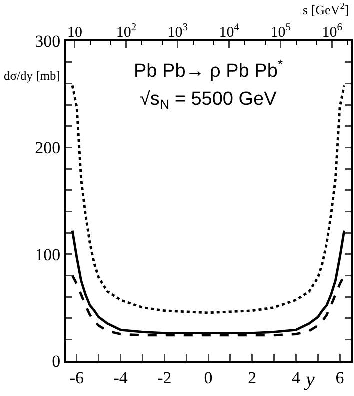 The image size is (354, 396). I want to click on x2-tick-label: 10$^{2}$, so click(126, 31).